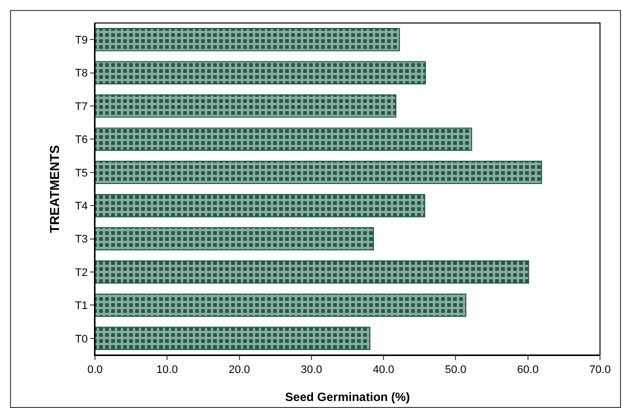  I want to click on y-tick-label: T5, so click(81, 173).